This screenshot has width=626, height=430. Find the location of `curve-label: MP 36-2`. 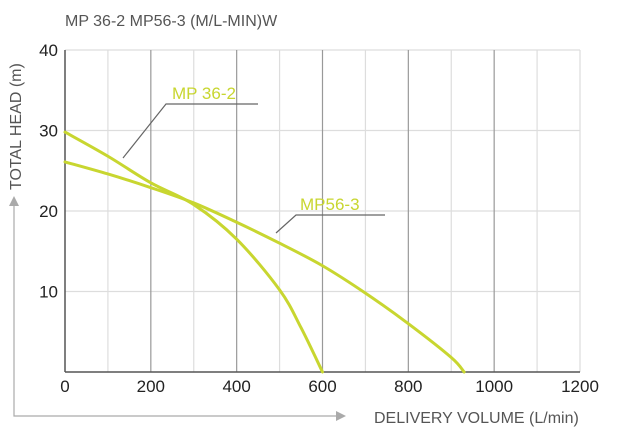

curve-label: MP 36-2 is located at coordinates (204, 93).